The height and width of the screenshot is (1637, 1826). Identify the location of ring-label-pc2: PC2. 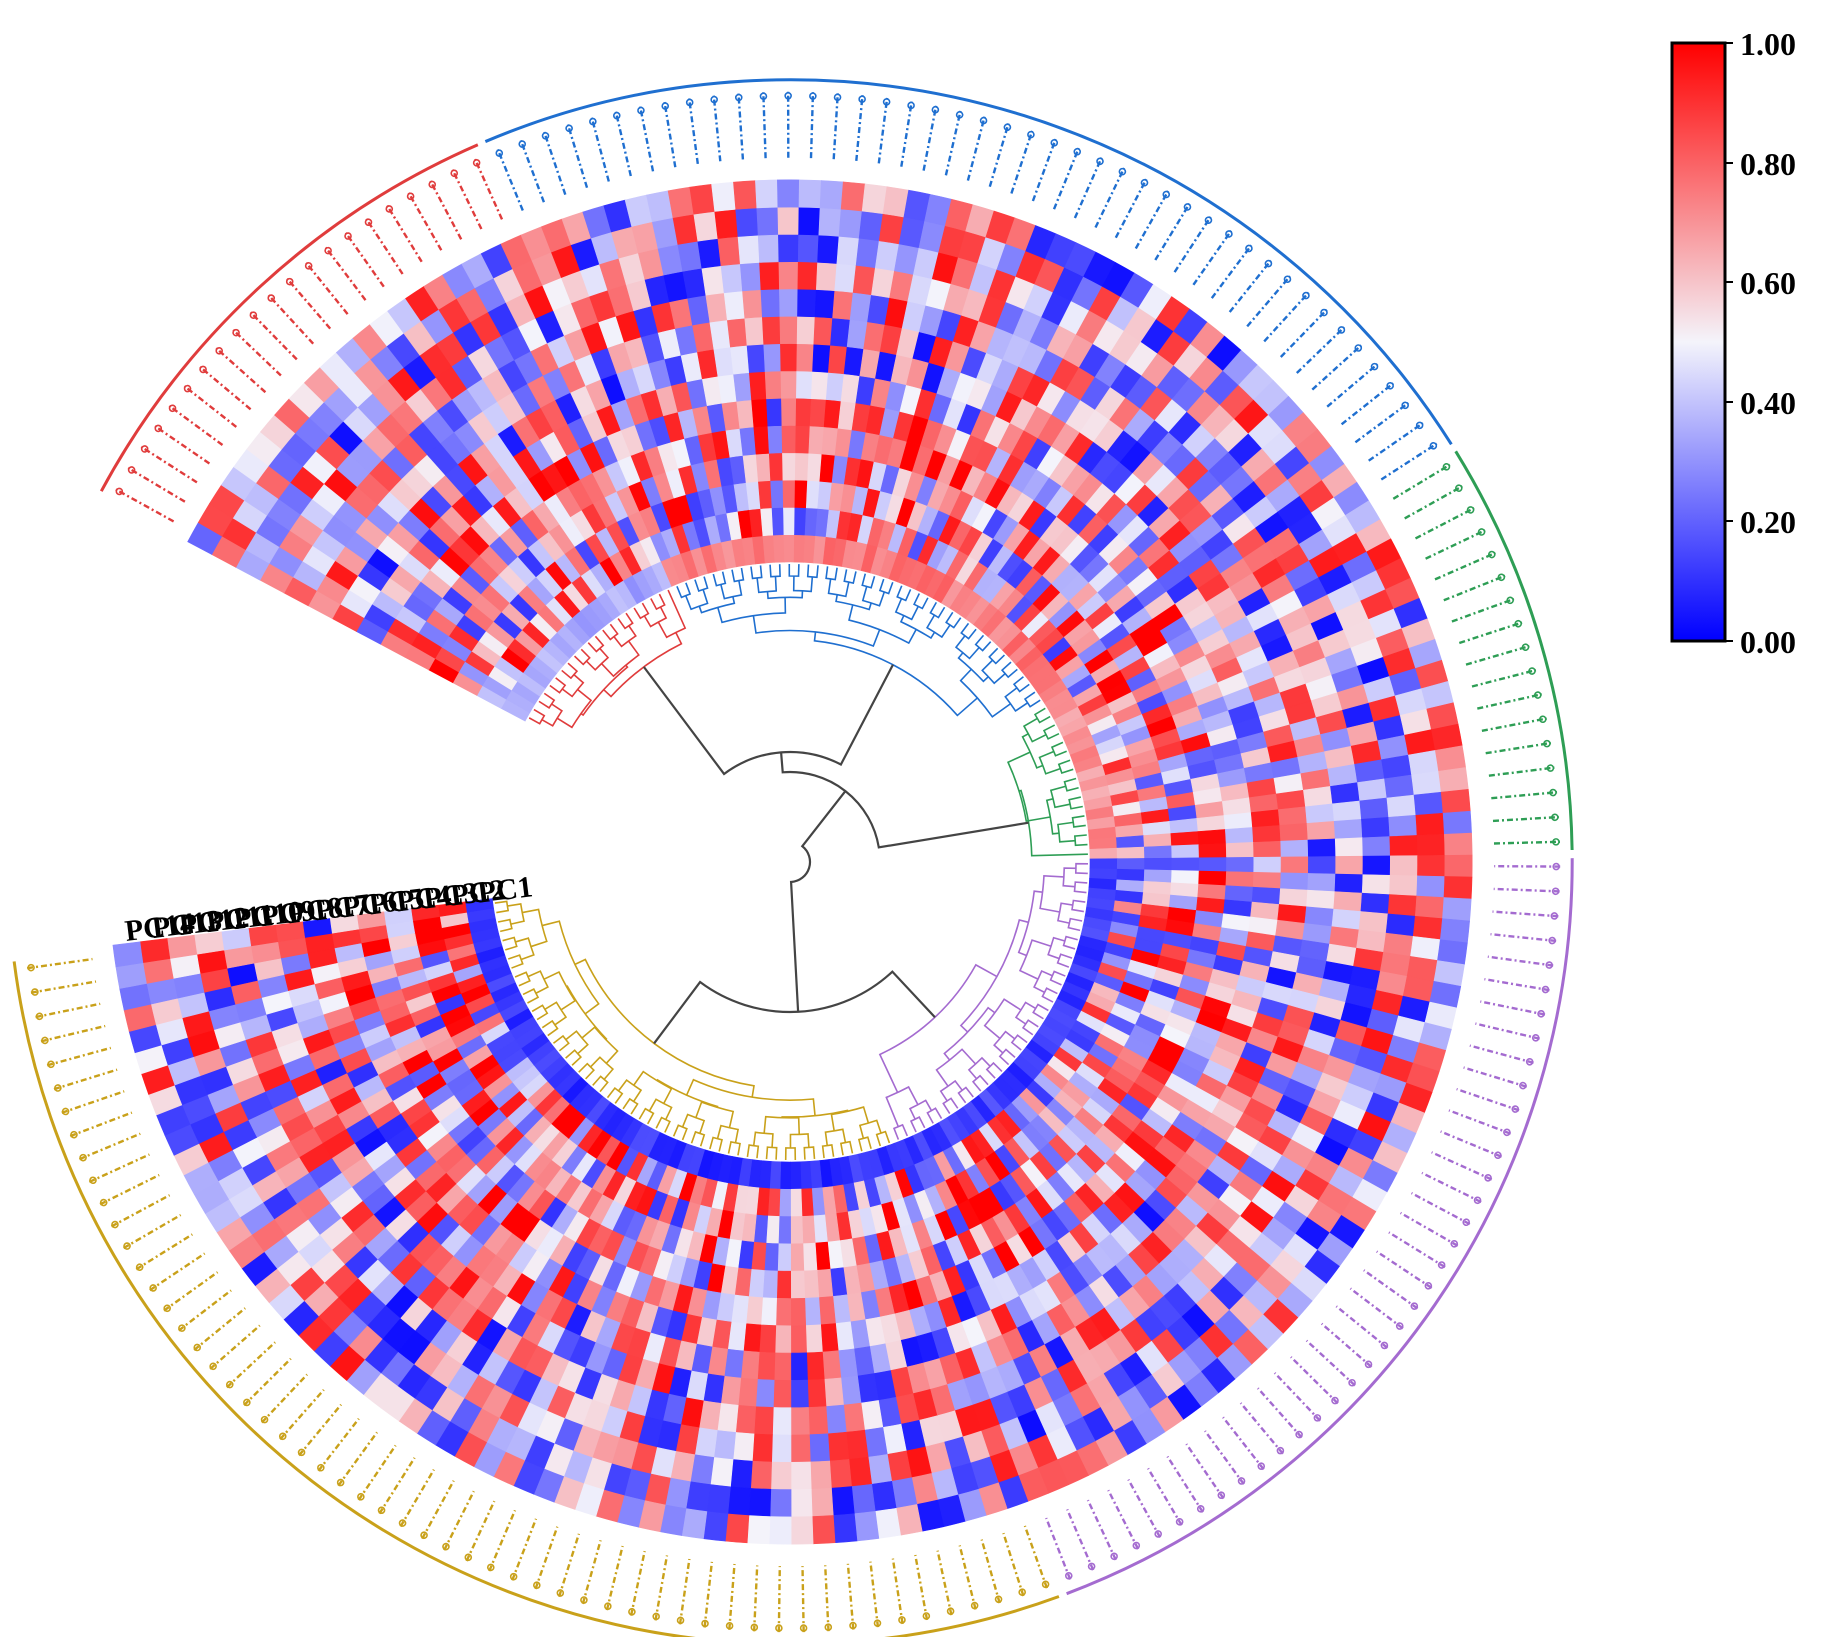
(478, 892).